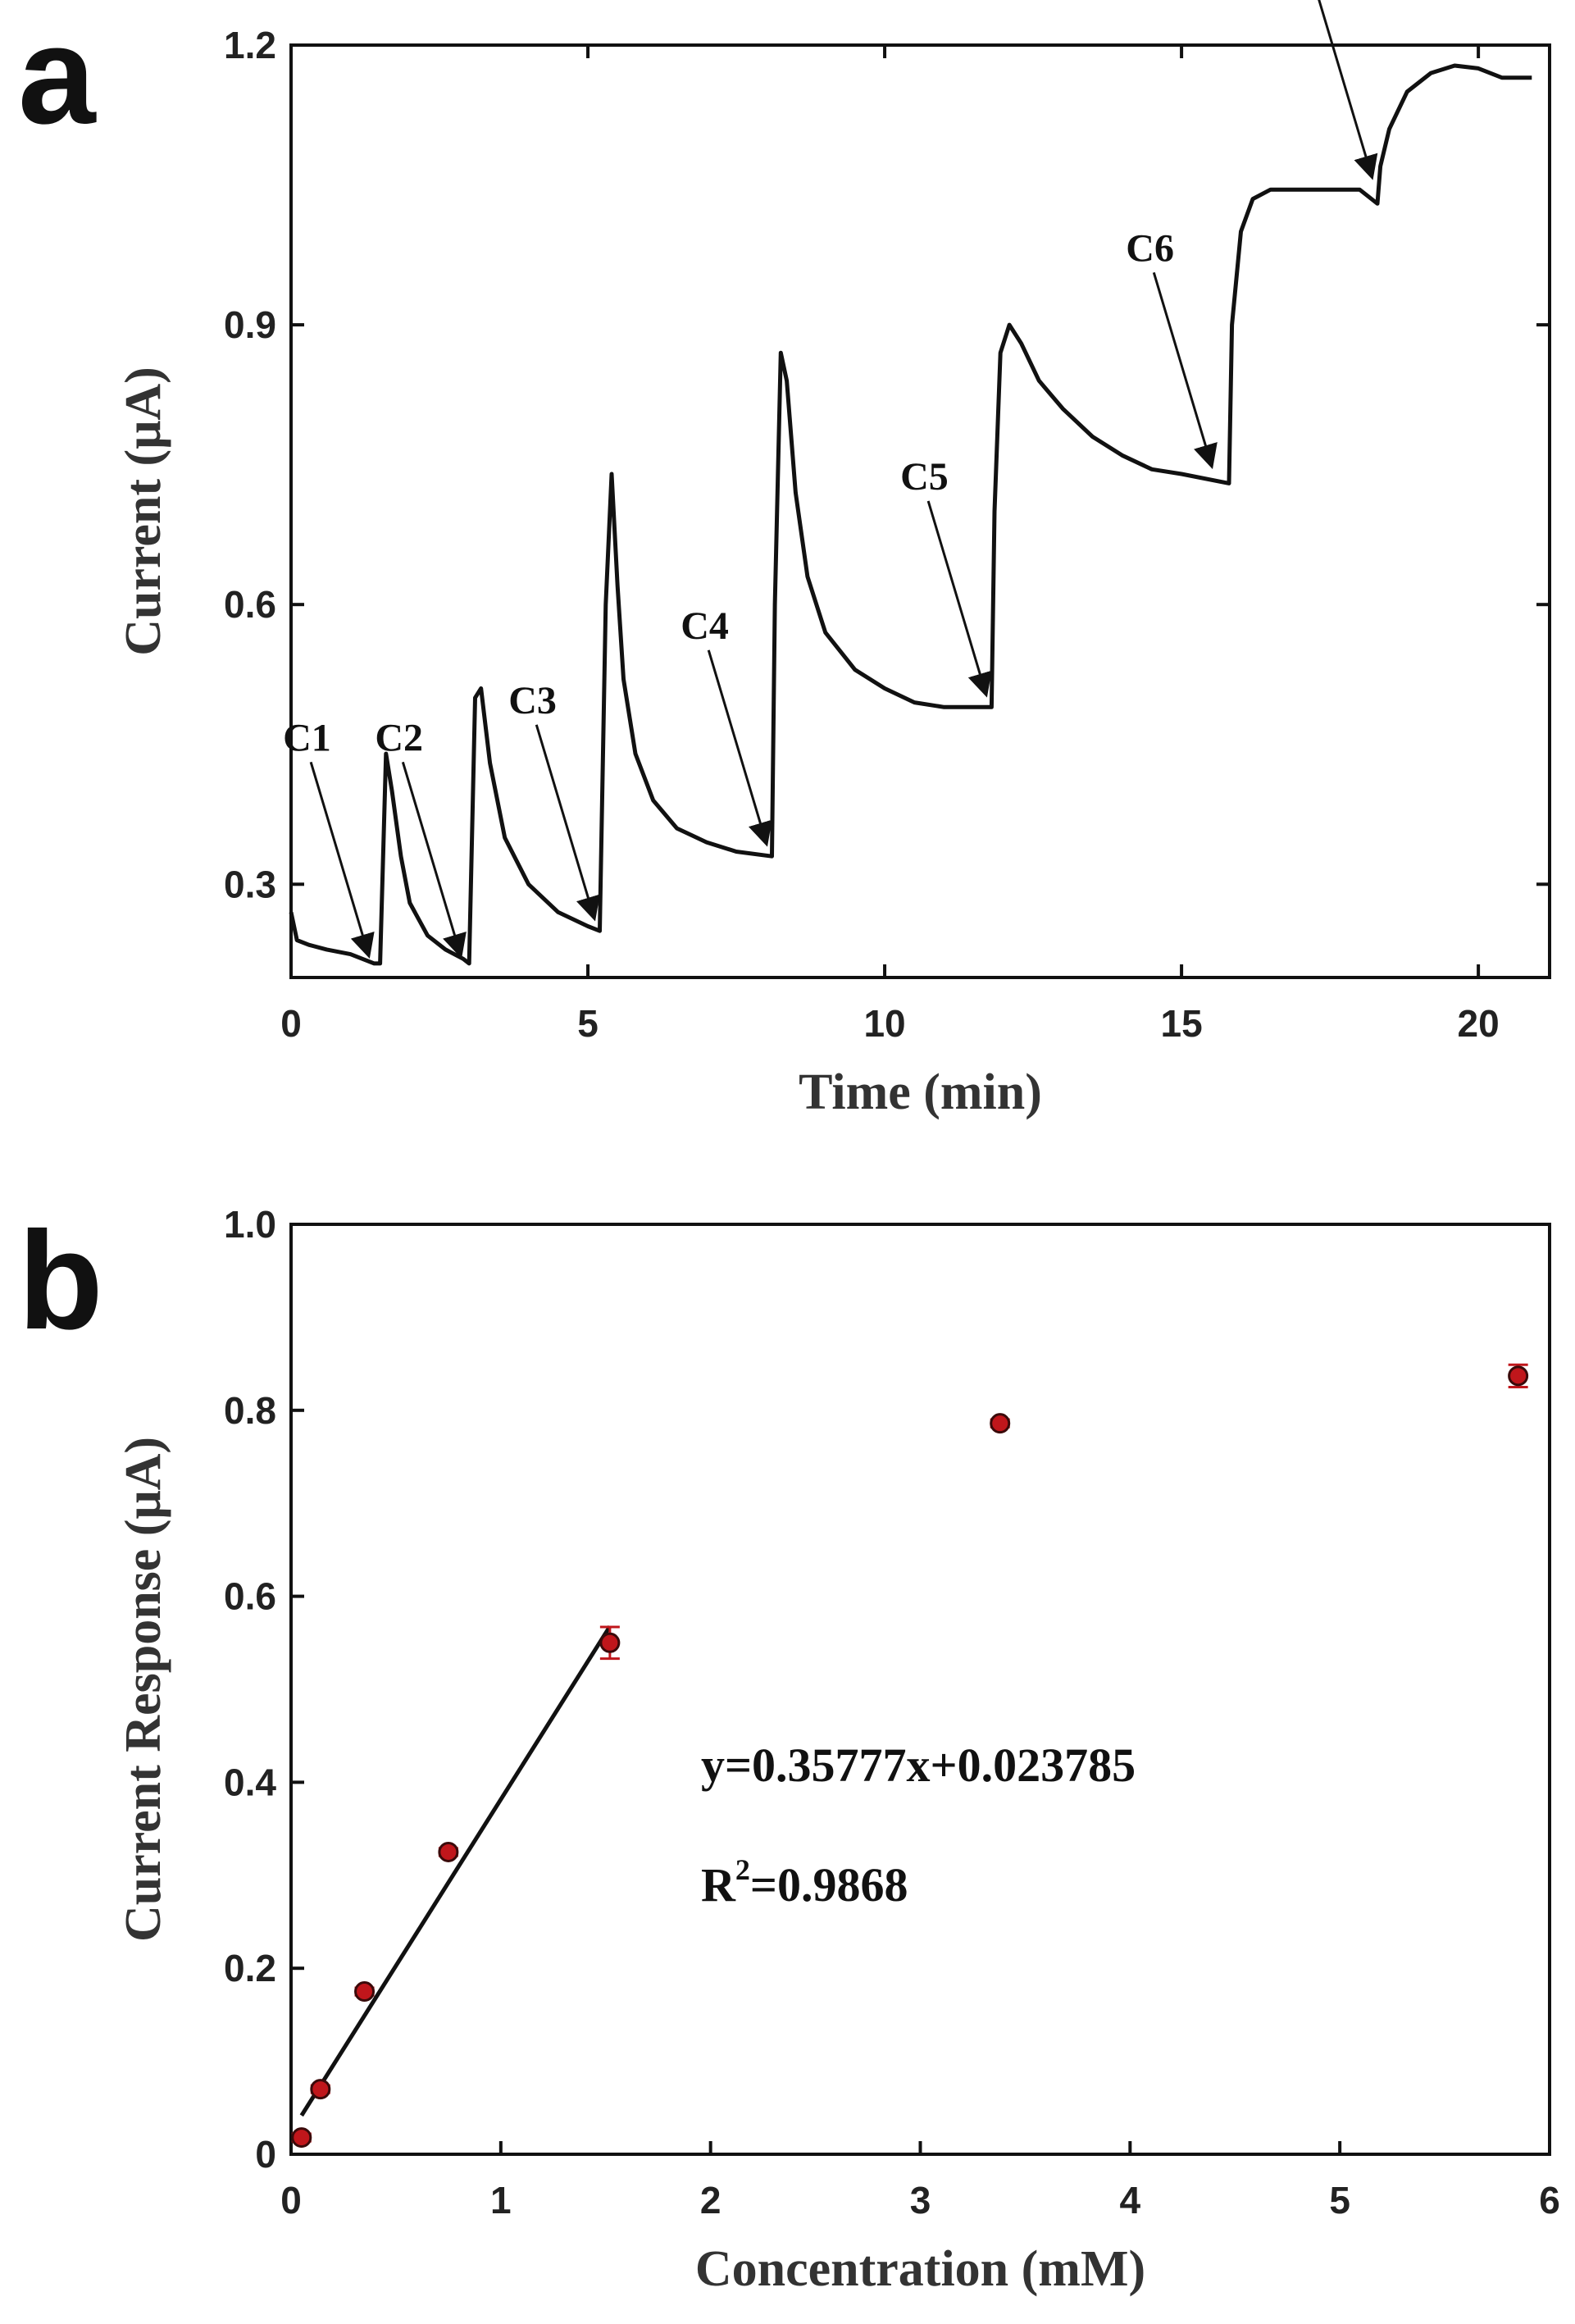  What do you see at coordinates (1185, 370) in the screenshot?
I see `annotation-arrow-c6` at bounding box center [1185, 370].